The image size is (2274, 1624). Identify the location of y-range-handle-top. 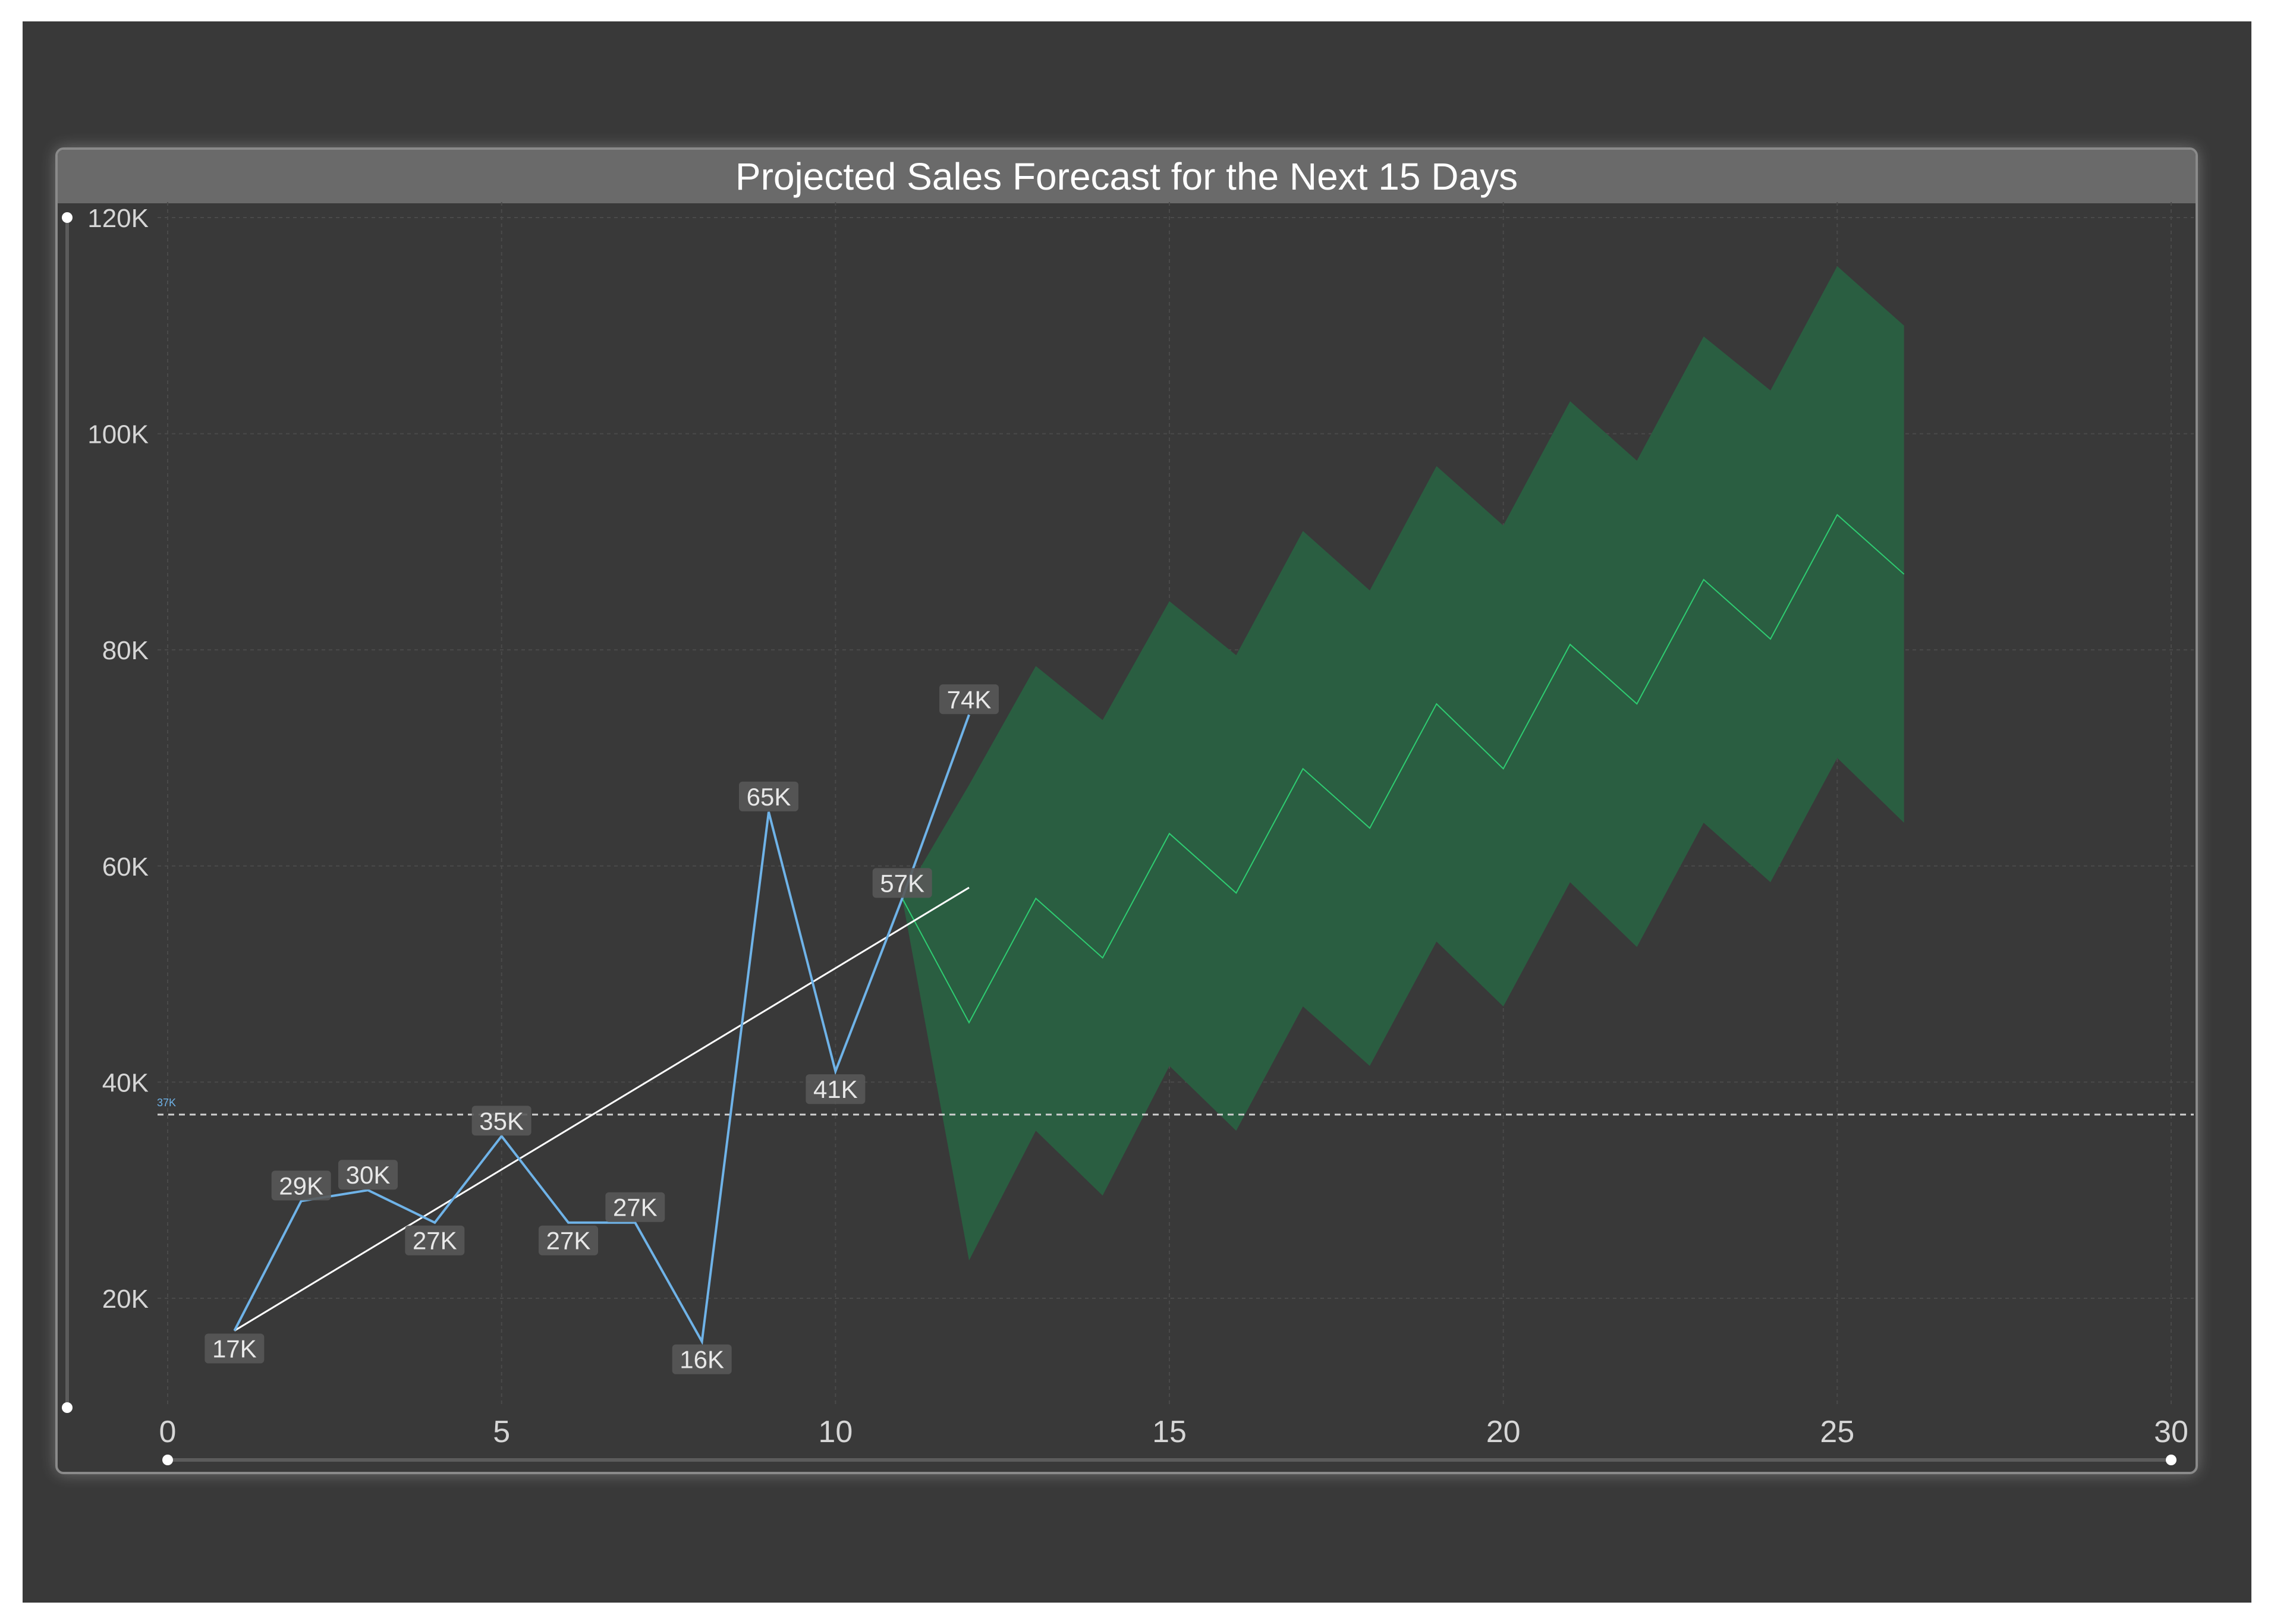
(67, 217).